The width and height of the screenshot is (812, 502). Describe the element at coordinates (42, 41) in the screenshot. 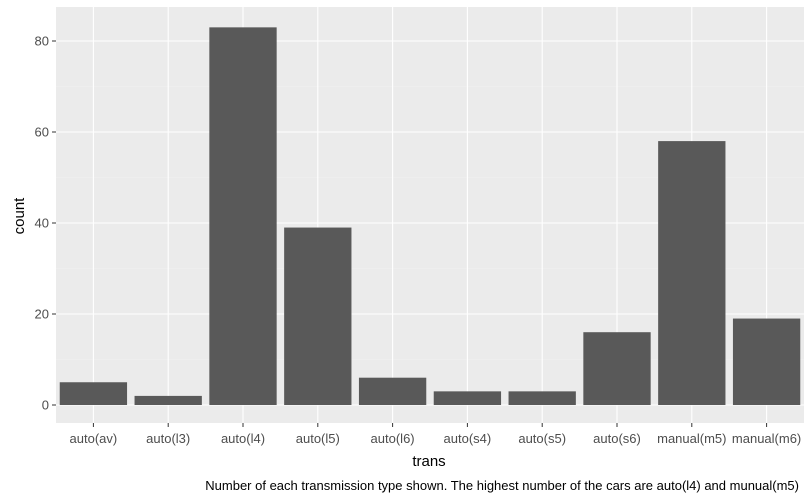

I see `y-tick-label: 80` at that location.